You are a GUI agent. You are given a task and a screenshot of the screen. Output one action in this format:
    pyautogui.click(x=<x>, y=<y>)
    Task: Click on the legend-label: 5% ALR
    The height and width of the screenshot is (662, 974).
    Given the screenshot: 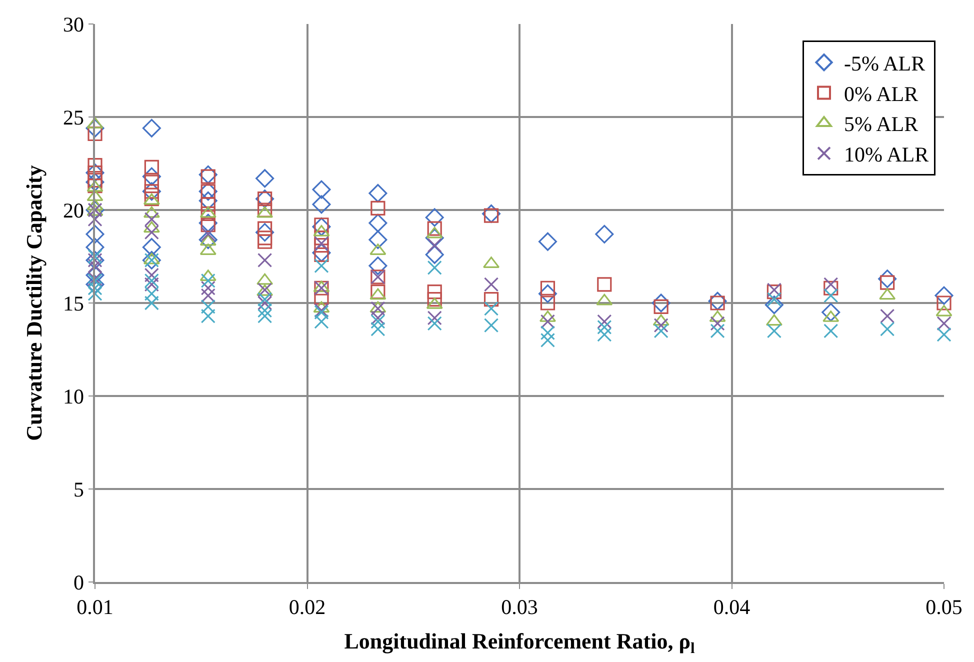 What is the action you would take?
    pyautogui.click(x=881, y=124)
    